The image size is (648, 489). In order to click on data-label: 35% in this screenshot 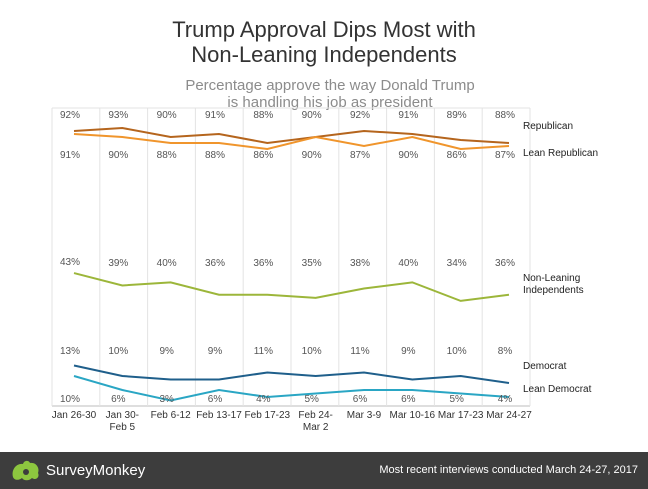, I will do `click(312, 263)`.